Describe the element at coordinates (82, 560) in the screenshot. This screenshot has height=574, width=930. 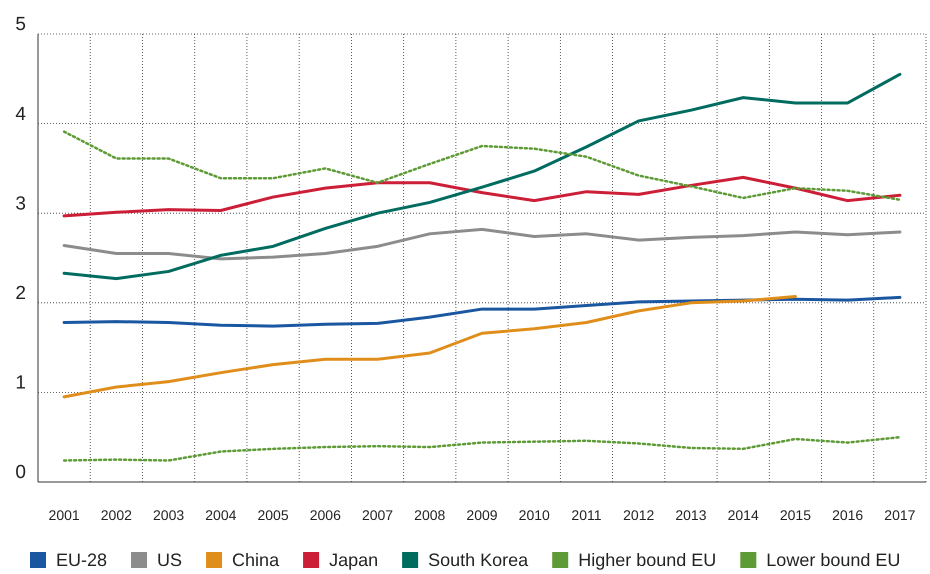
I see `legend-label: EU-28` at that location.